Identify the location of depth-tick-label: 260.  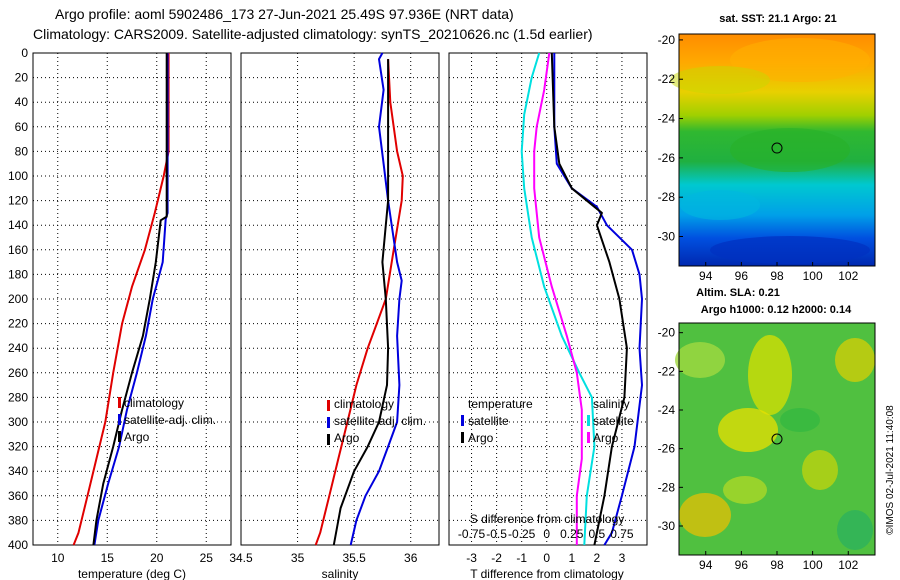
(18, 373).